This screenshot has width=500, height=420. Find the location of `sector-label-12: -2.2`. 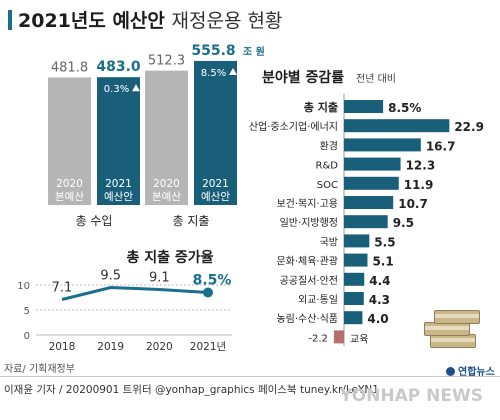

sector-label-12: -2.2 is located at coordinates (318, 338).